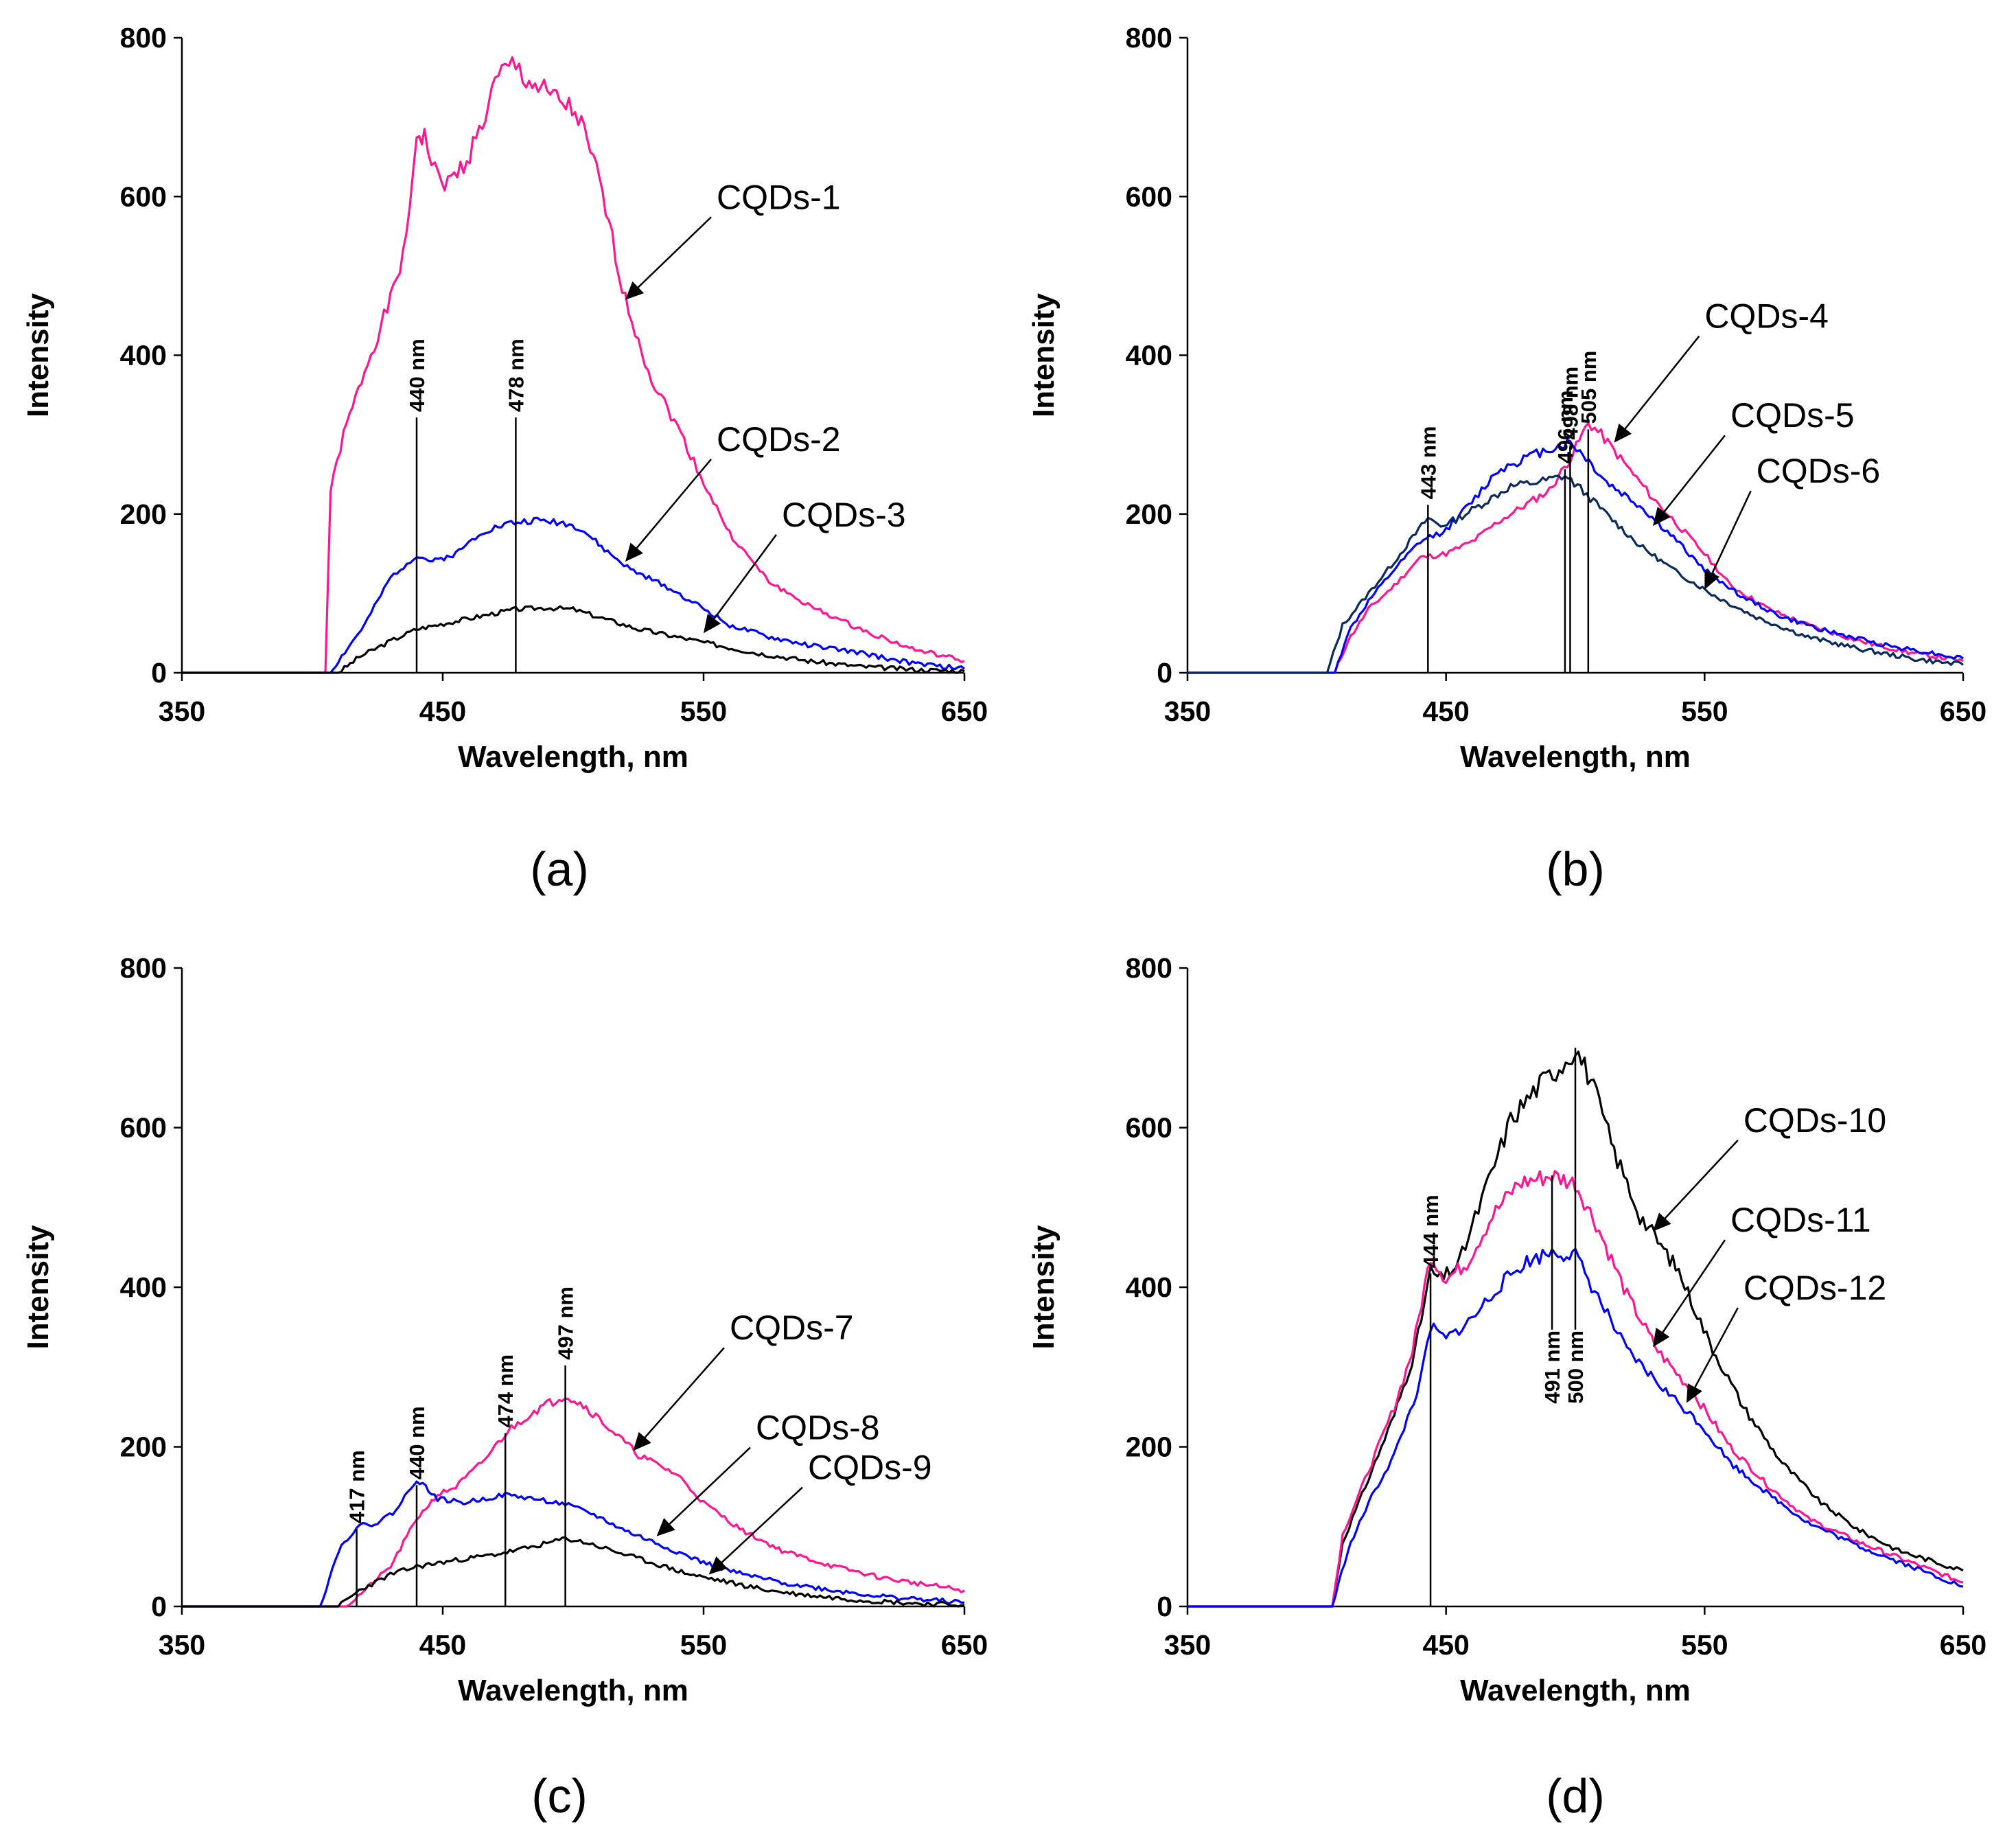 The width and height of the screenshot is (2016, 1833). Describe the element at coordinates (516, 375) in the screenshot. I see `peak-label: 478 nm` at that location.